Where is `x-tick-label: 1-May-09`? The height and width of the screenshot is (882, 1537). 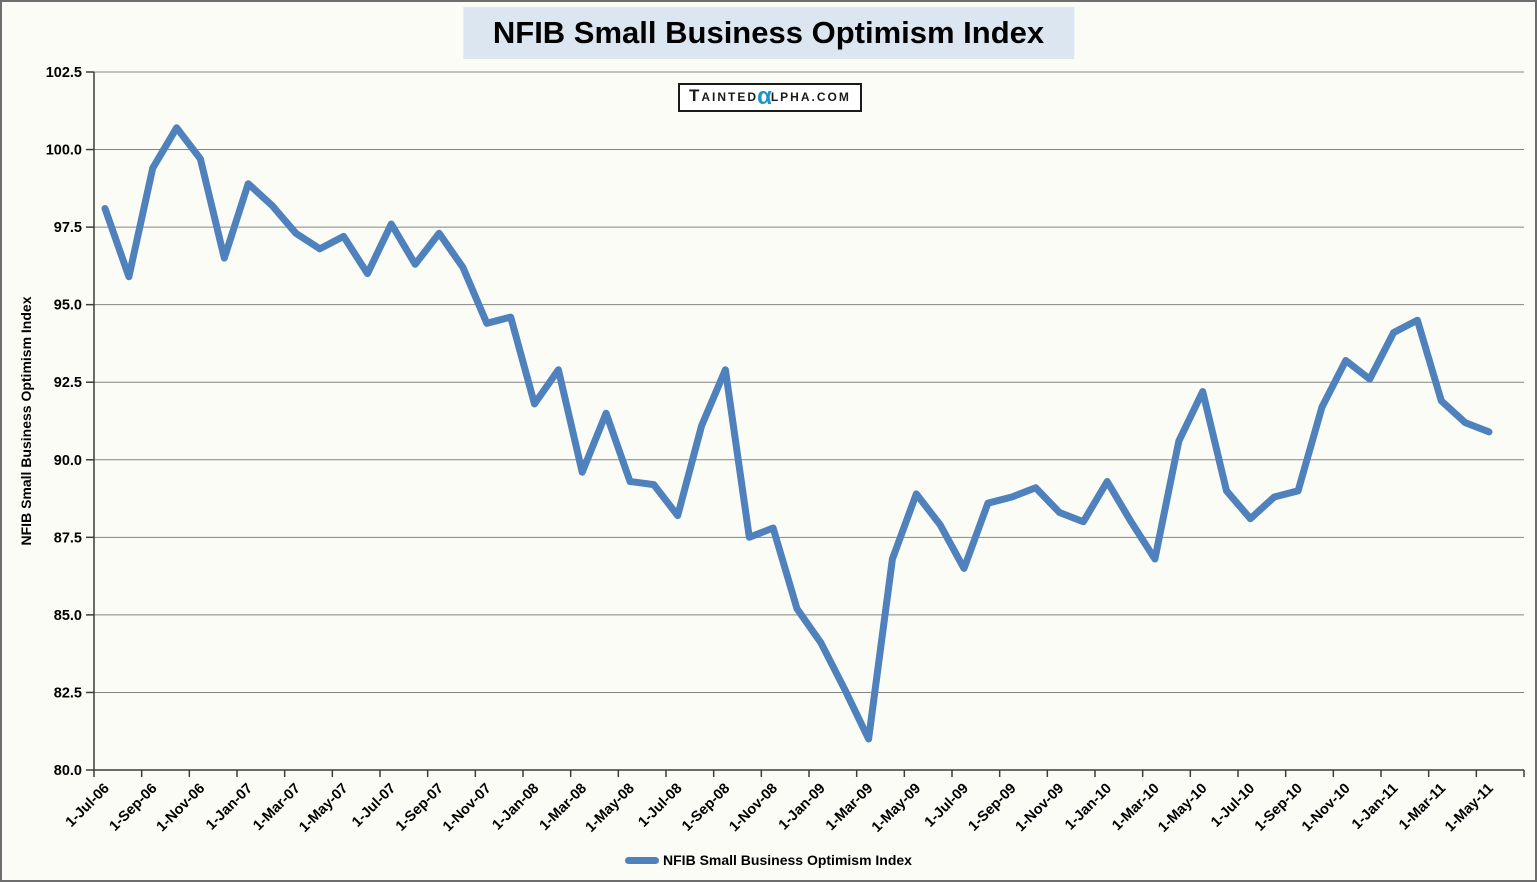
x-tick-label: 1-May-09 is located at coordinates (896, 808).